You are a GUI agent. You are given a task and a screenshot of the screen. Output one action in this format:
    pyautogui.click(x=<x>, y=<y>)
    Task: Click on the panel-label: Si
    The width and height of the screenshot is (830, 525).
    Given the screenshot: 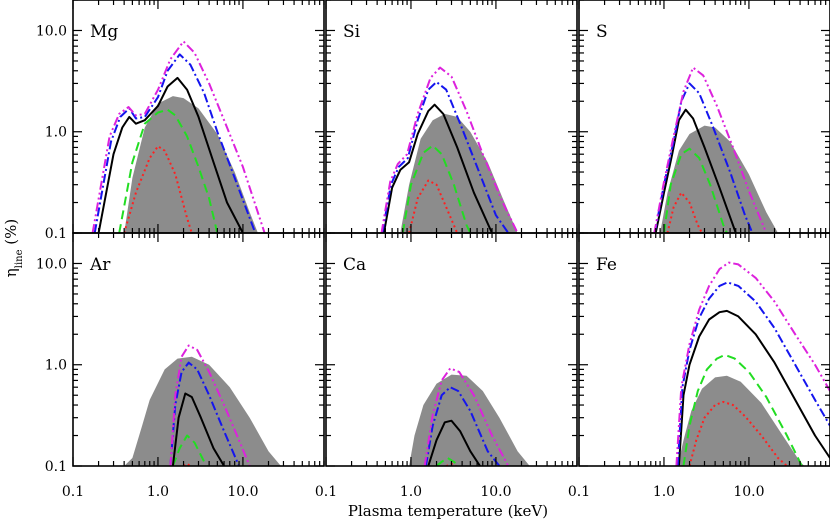 What is the action you would take?
    pyautogui.click(x=352, y=32)
    